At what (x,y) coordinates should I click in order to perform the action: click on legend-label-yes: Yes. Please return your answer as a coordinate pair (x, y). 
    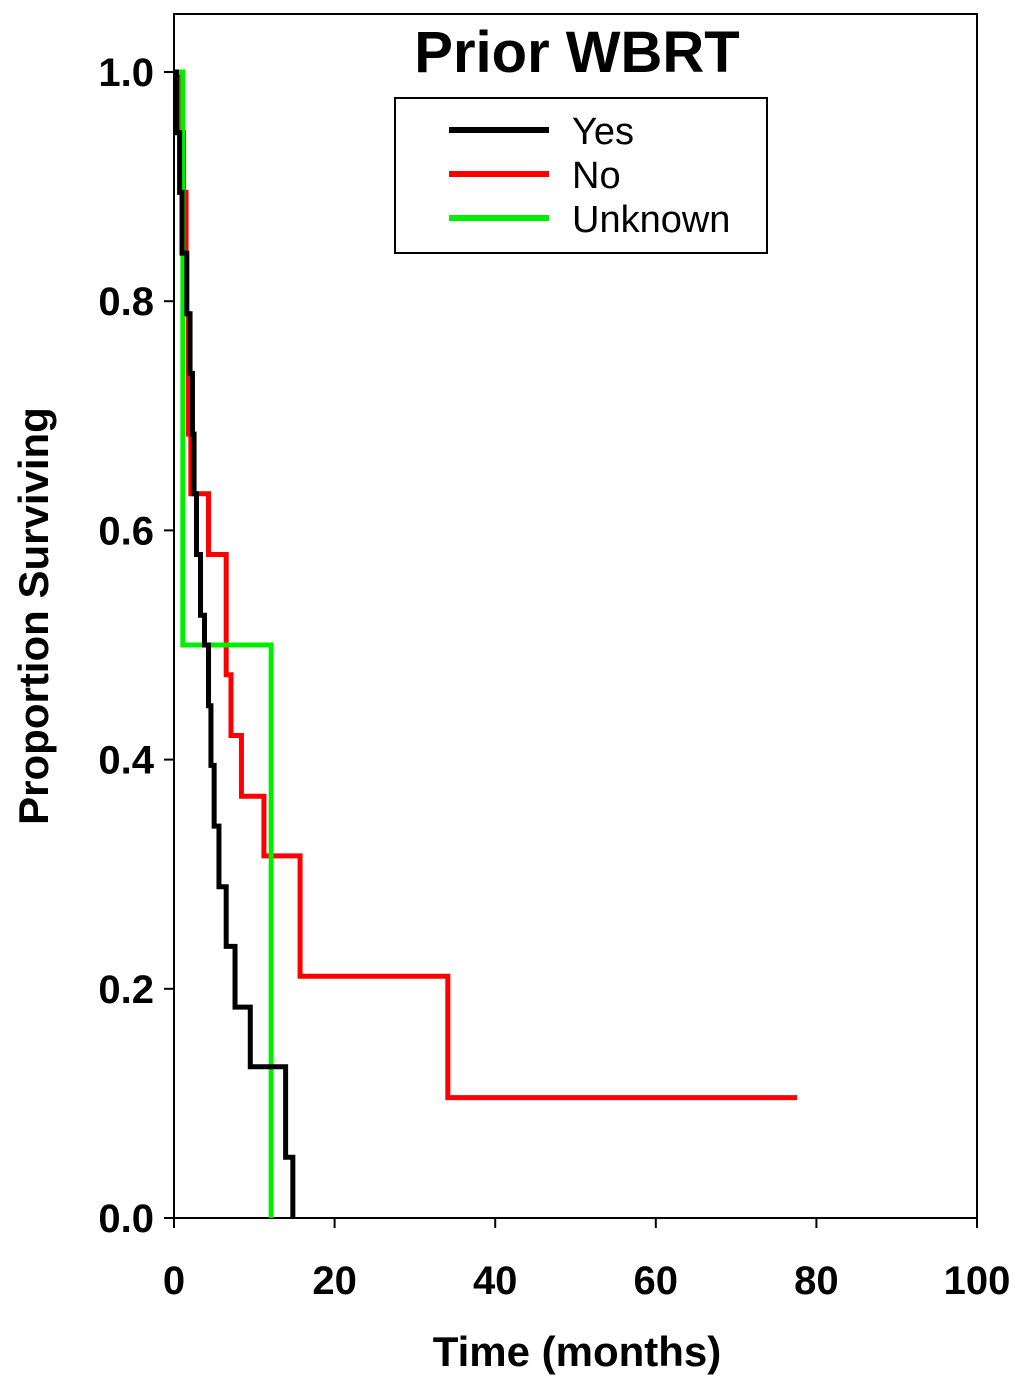
    Looking at the image, I should click on (603, 132).